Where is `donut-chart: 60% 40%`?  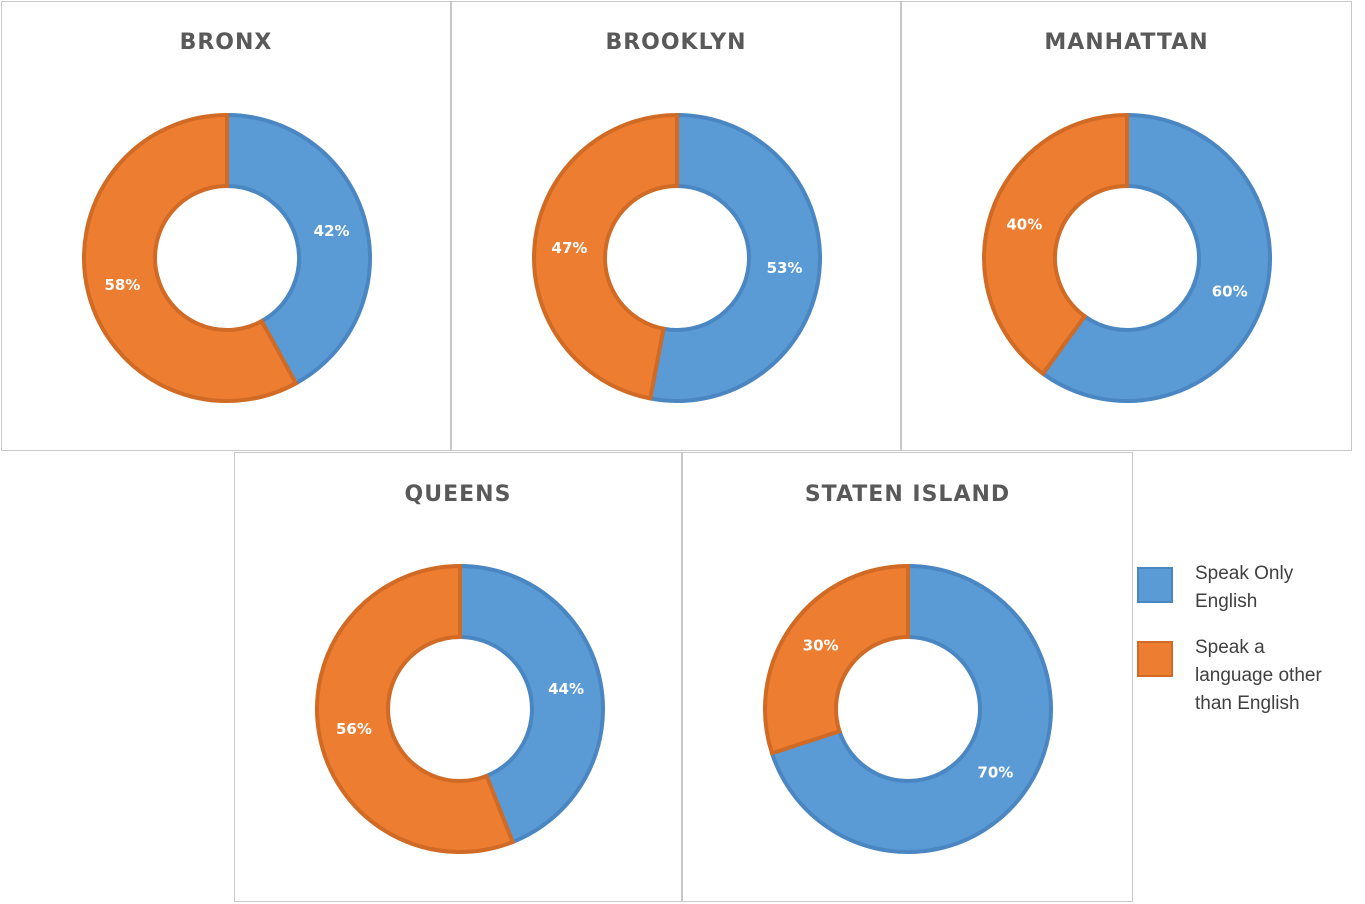
donut-chart: 60% 40% is located at coordinates (1127, 257).